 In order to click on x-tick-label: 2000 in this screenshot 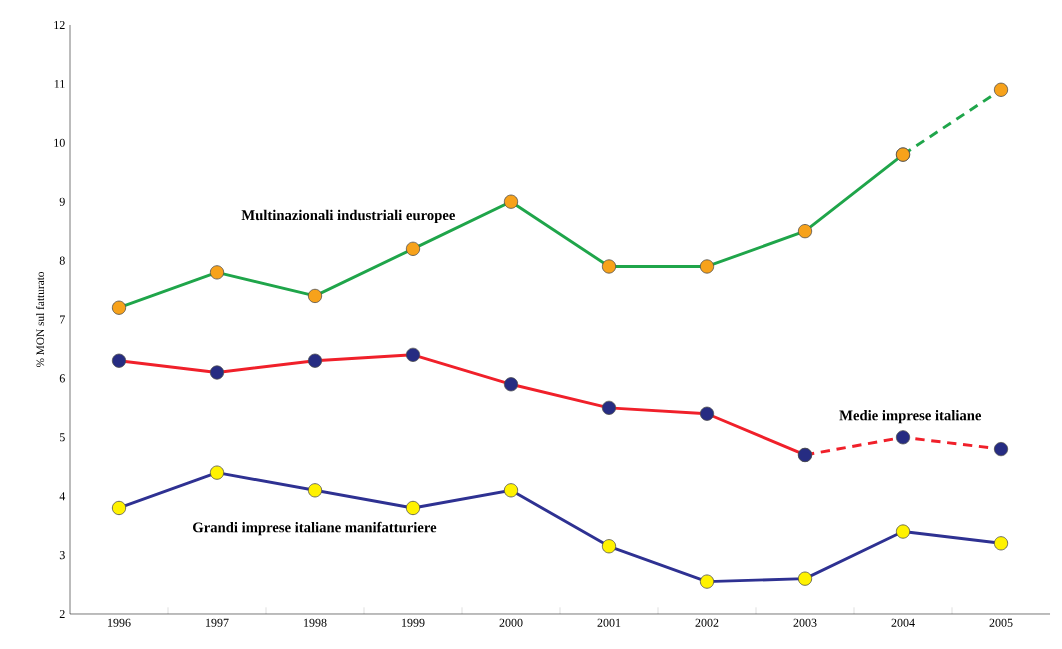, I will do `click(511, 622)`.